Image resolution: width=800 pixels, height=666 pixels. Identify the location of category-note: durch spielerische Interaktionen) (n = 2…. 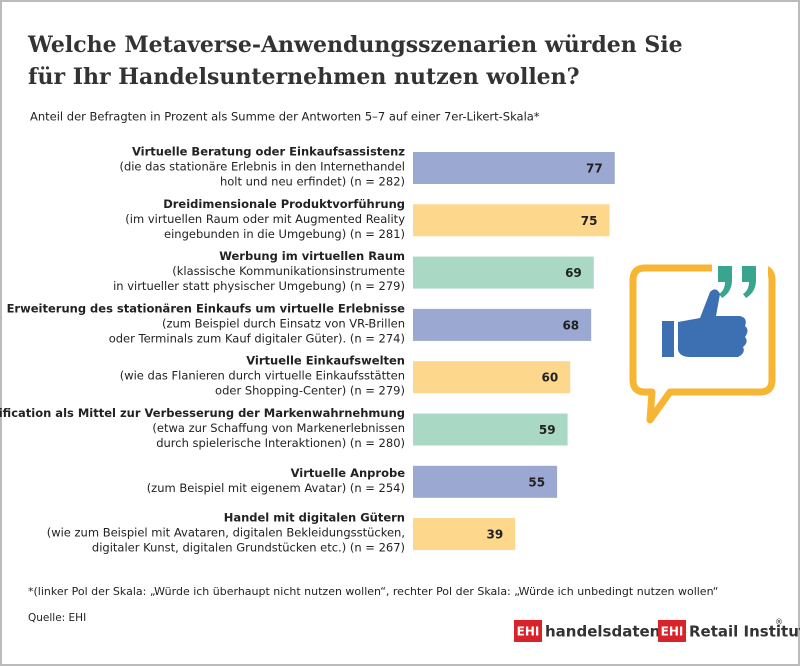
(280, 443).